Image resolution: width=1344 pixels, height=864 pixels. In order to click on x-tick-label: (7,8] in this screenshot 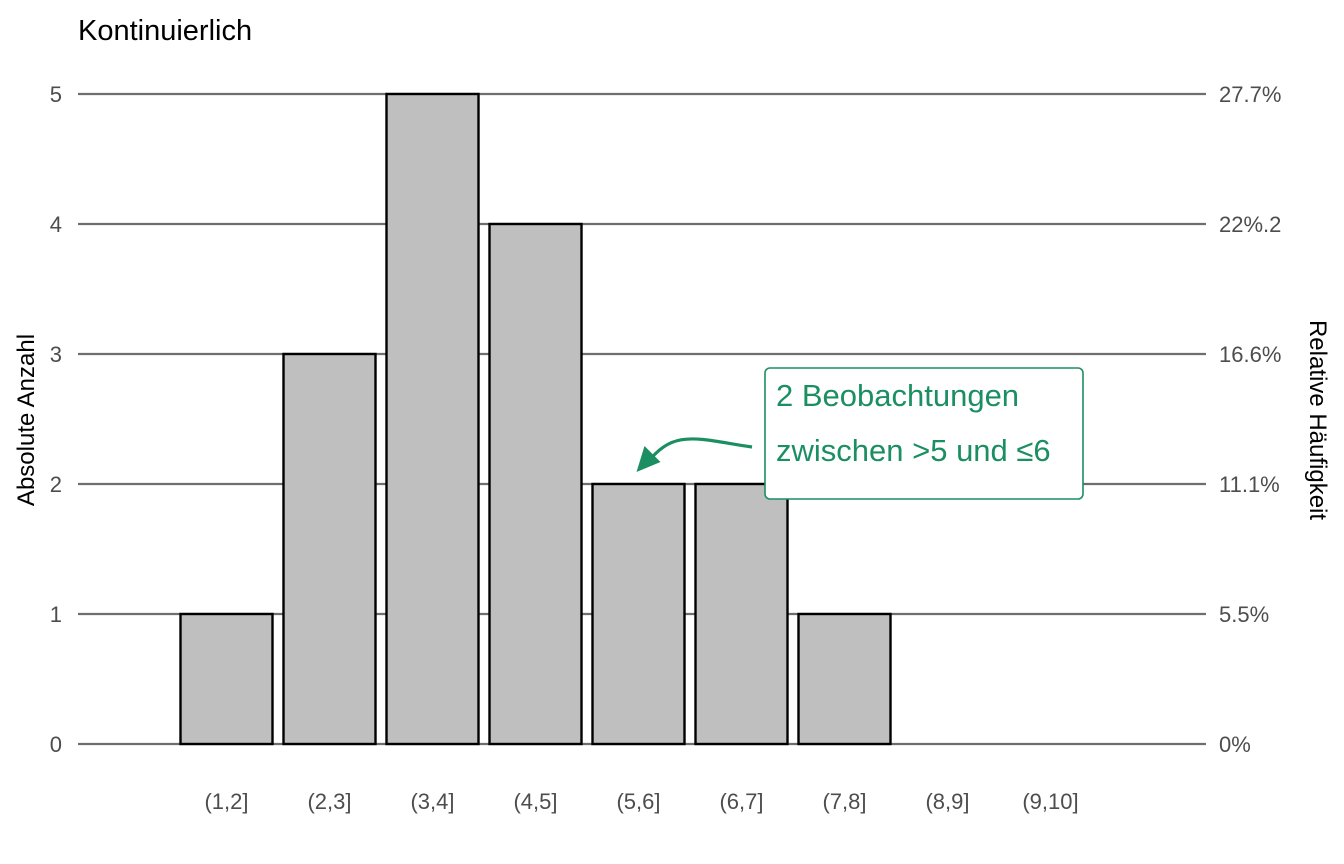, I will do `click(844, 801)`.